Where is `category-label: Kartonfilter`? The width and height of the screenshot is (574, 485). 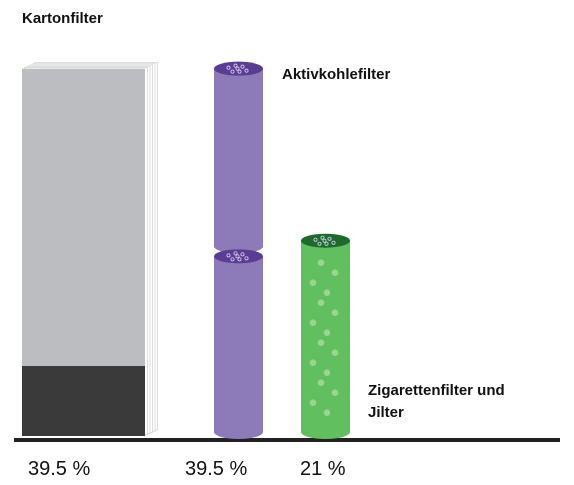 category-label: Kartonfilter is located at coordinates (62, 18).